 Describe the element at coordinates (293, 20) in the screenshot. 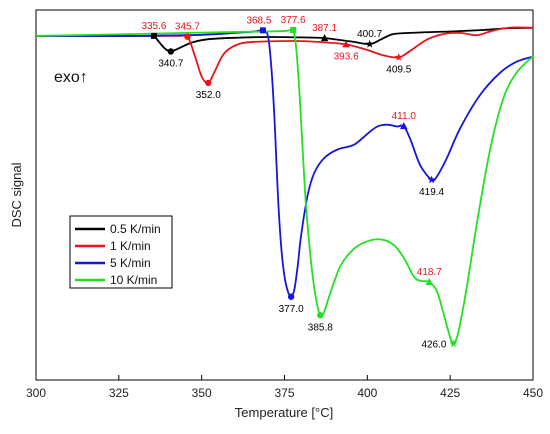

I see `peak-annotation: 377.6` at that location.